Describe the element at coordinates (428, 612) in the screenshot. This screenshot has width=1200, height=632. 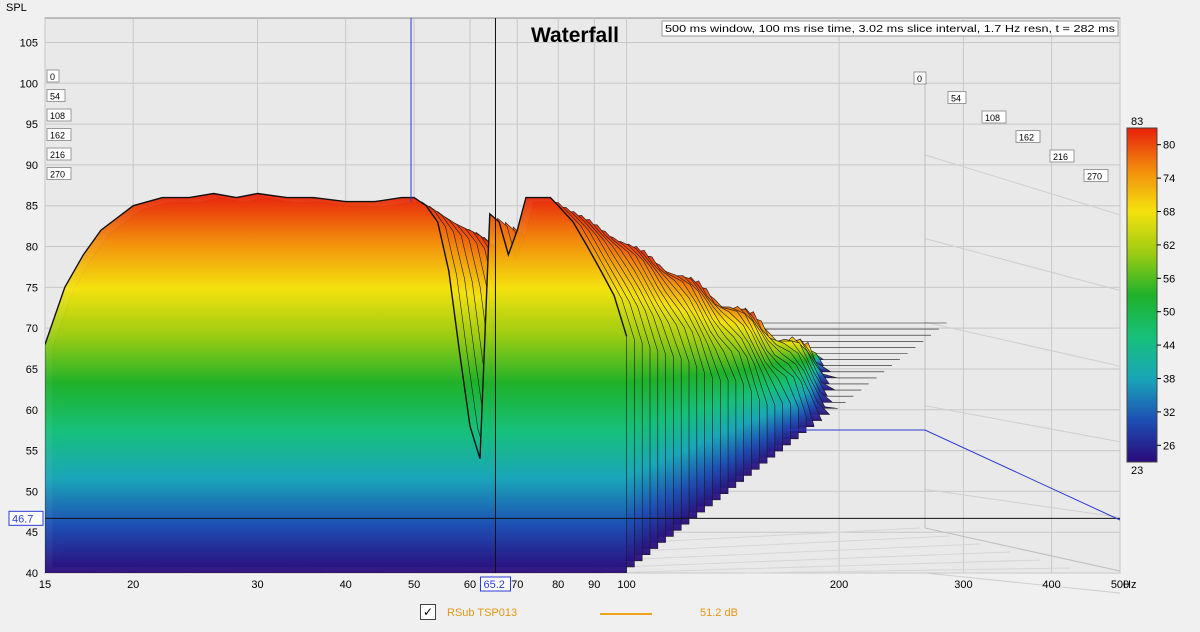
I see `legend-checkbox: ✓` at that location.